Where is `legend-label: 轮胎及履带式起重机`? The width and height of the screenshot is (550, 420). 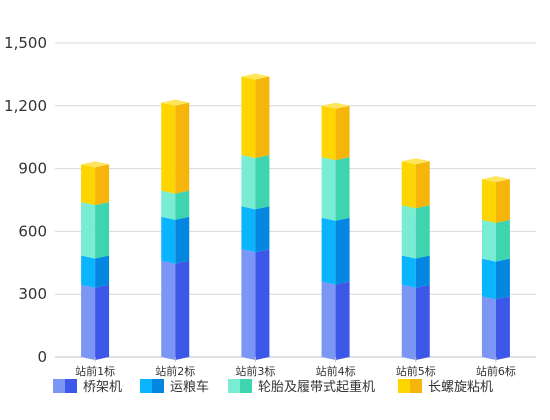 legend-label: 轮胎及履带式起重机 is located at coordinates (316, 387).